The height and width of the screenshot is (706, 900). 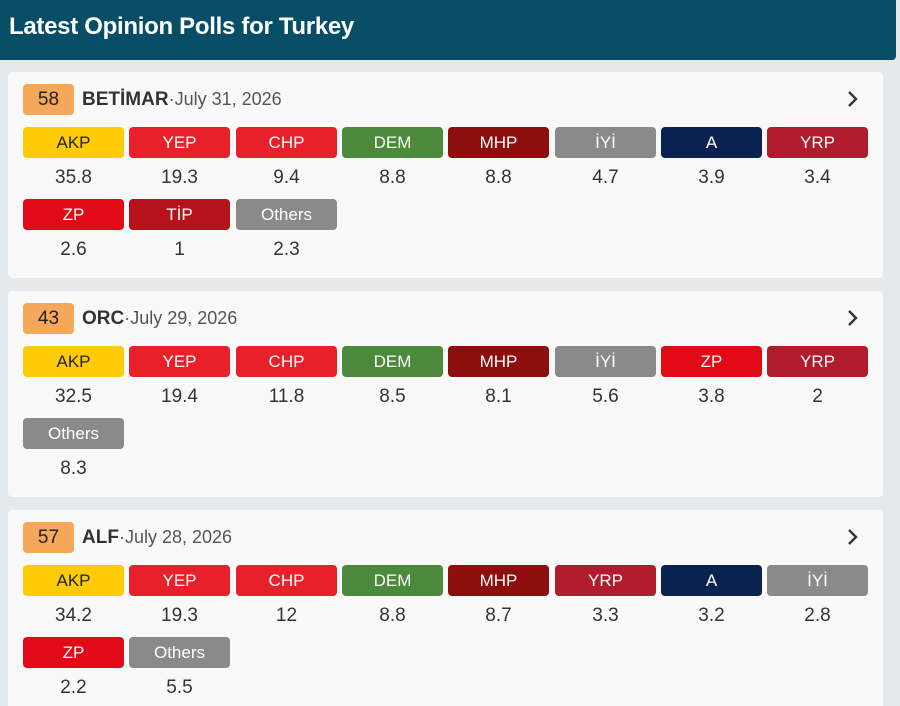 I want to click on pollster-score-badge: 58, so click(x=48, y=99).